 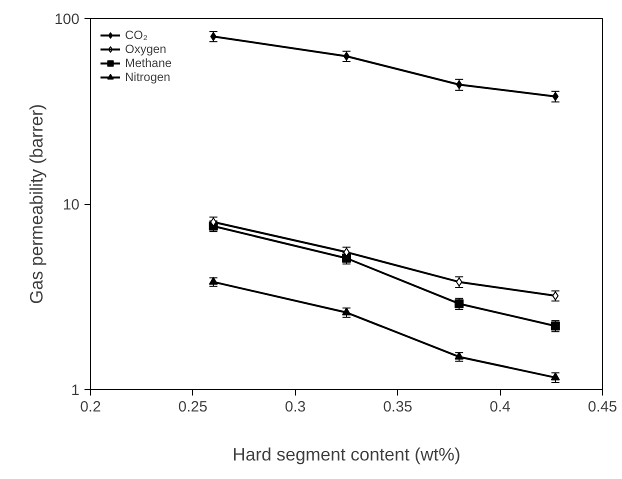 What do you see at coordinates (295, 407) in the screenshot?
I see `x-tick-label: 0.3` at bounding box center [295, 407].